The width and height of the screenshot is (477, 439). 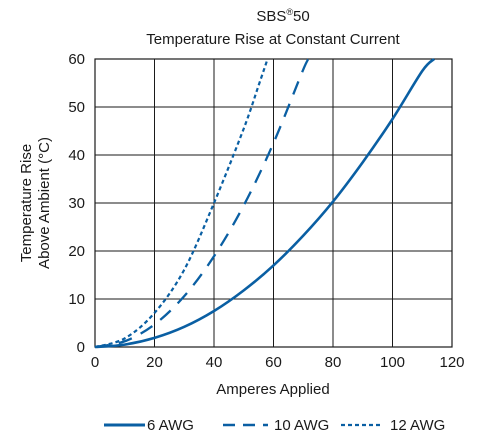 I want to click on y-axis-label-line2: Above Ambient (°C), so click(x=44, y=203).